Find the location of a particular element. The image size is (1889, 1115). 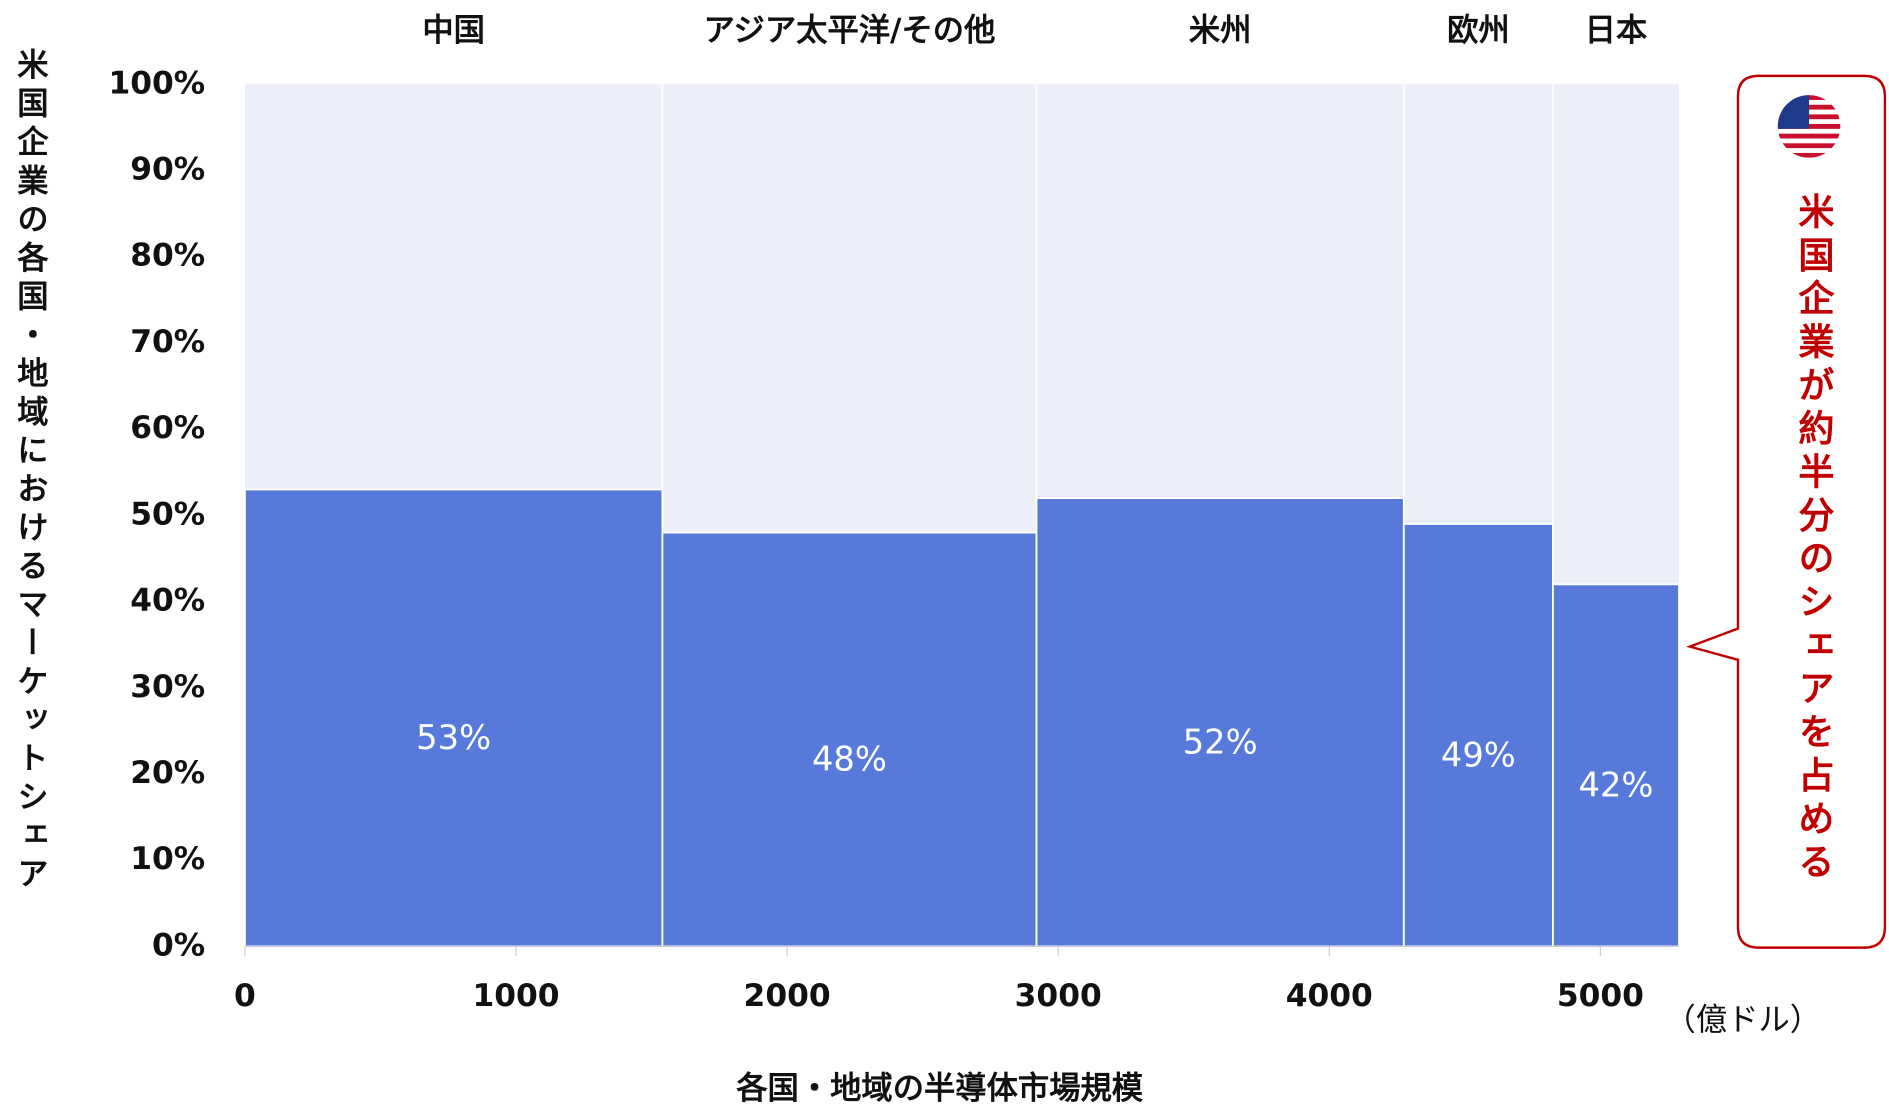

x-tick-label: 2000 is located at coordinates (787, 996).